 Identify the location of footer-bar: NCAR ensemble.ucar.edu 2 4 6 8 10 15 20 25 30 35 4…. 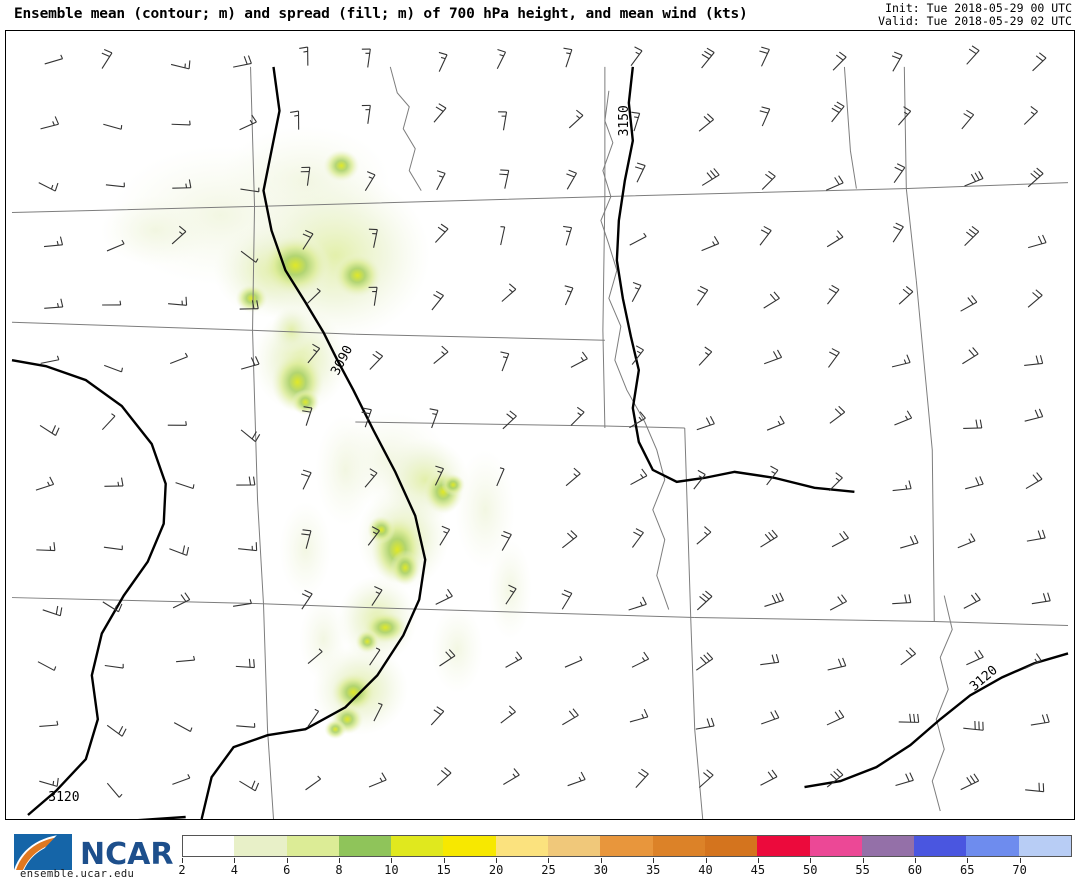
(540, 855).